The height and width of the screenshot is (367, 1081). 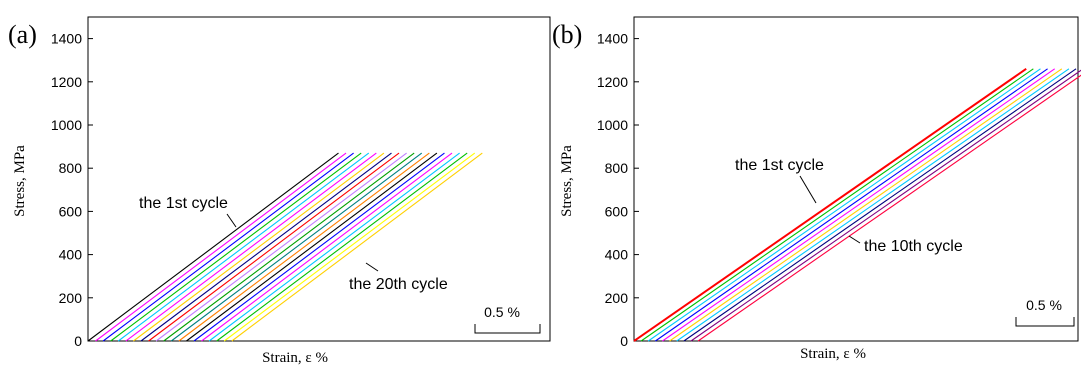 I want to click on panel-a-y-ticks: 0 200 400 600 800 1000 1200 1400, so click(x=72, y=190).